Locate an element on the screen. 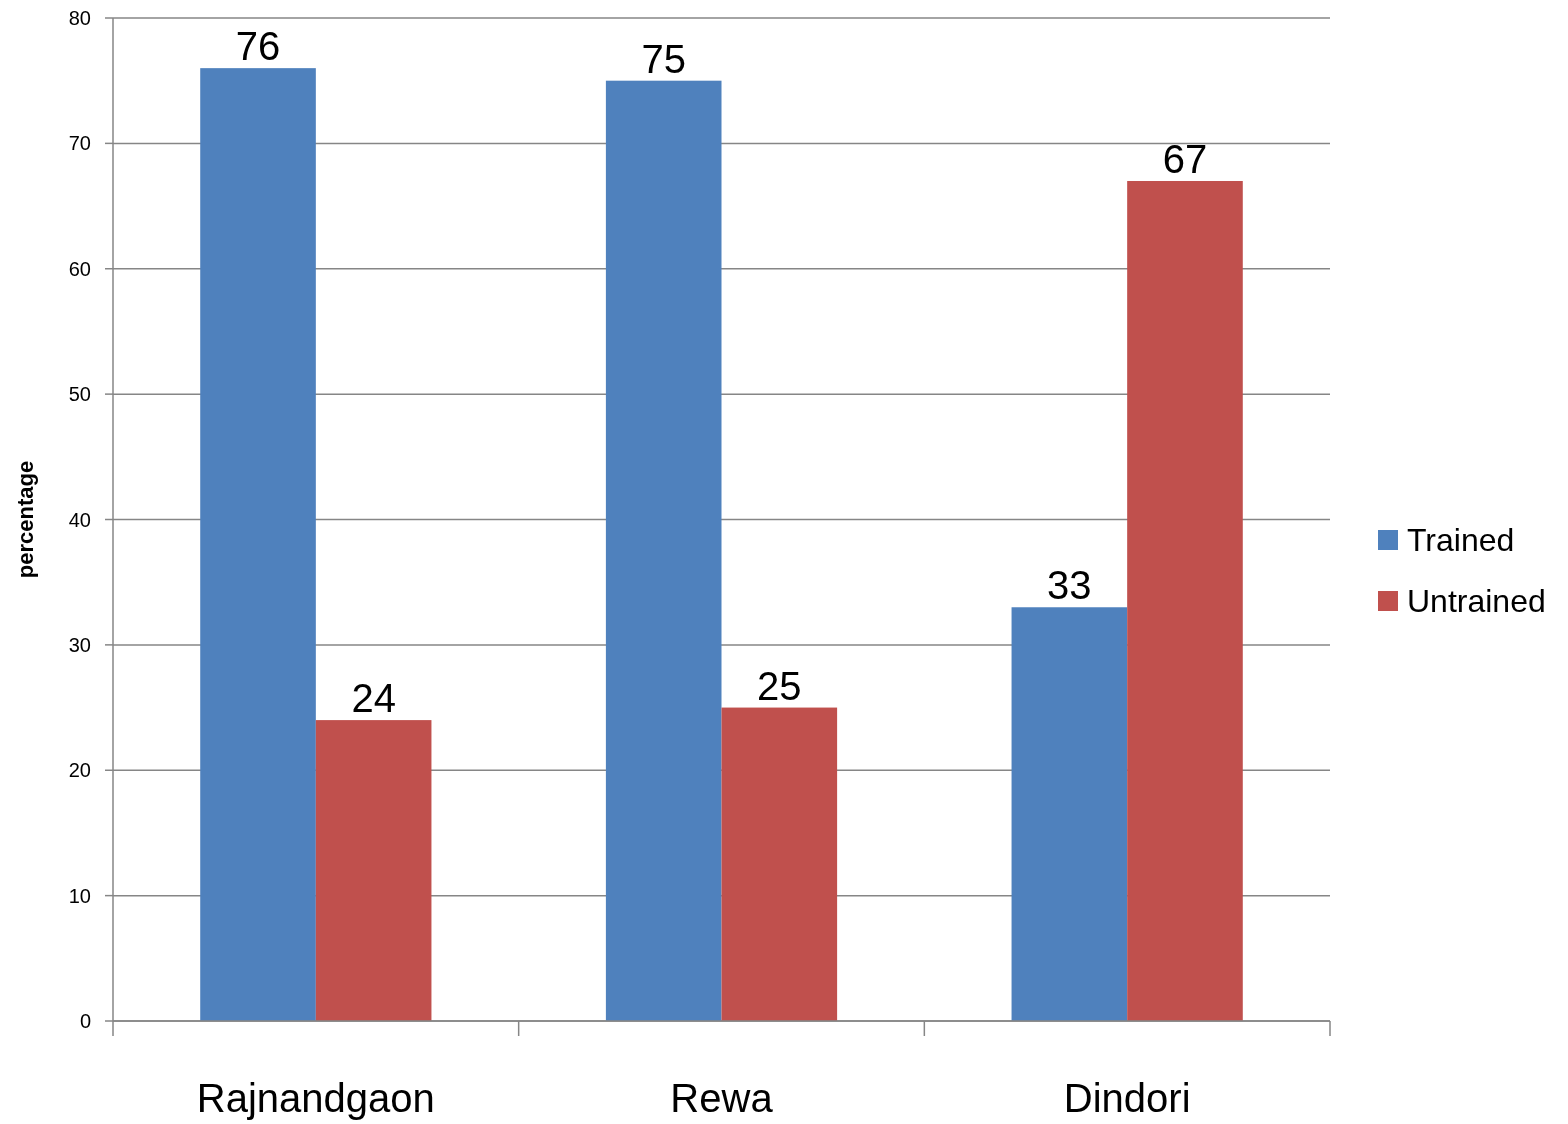 This screenshot has height=1124, width=1568. y-tick-label: 80 is located at coordinates (79, 18).